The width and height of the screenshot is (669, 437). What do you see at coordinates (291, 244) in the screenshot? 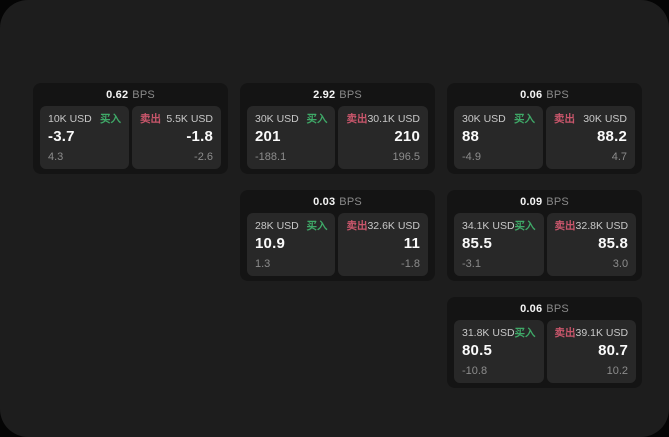
I see `buy-panel: 28K USD 买入 10.9 1.3` at bounding box center [291, 244].